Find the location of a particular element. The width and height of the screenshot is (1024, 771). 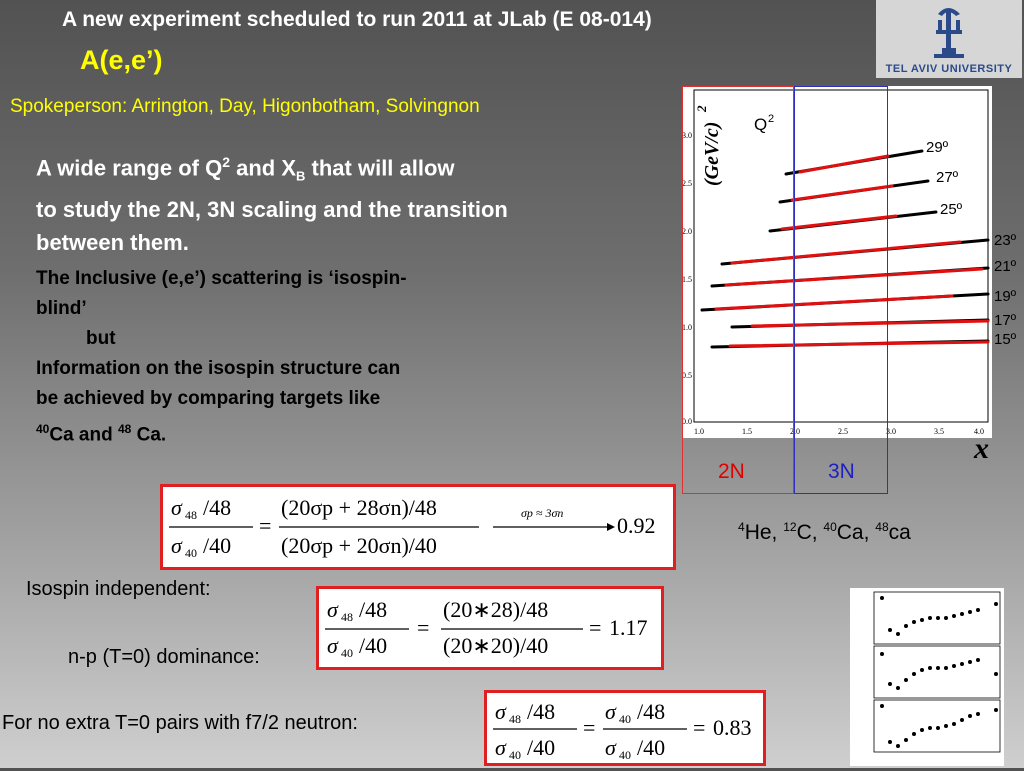

y-tick-6: 2.5 is located at coordinates (687, 183).